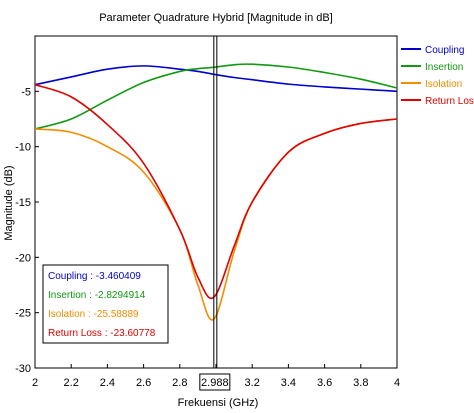  What do you see at coordinates (444, 50) in the screenshot?
I see `legend-label: Coupling` at bounding box center [444, 50].